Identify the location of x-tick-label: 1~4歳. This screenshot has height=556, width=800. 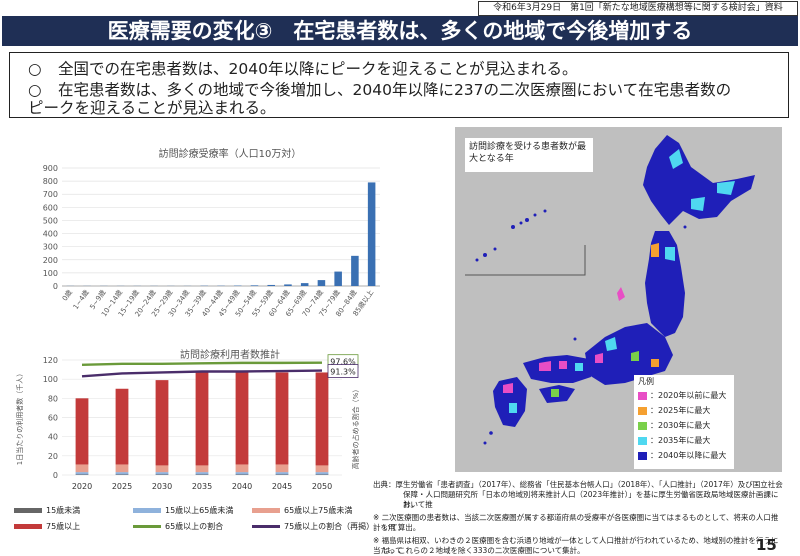
(81, 299).